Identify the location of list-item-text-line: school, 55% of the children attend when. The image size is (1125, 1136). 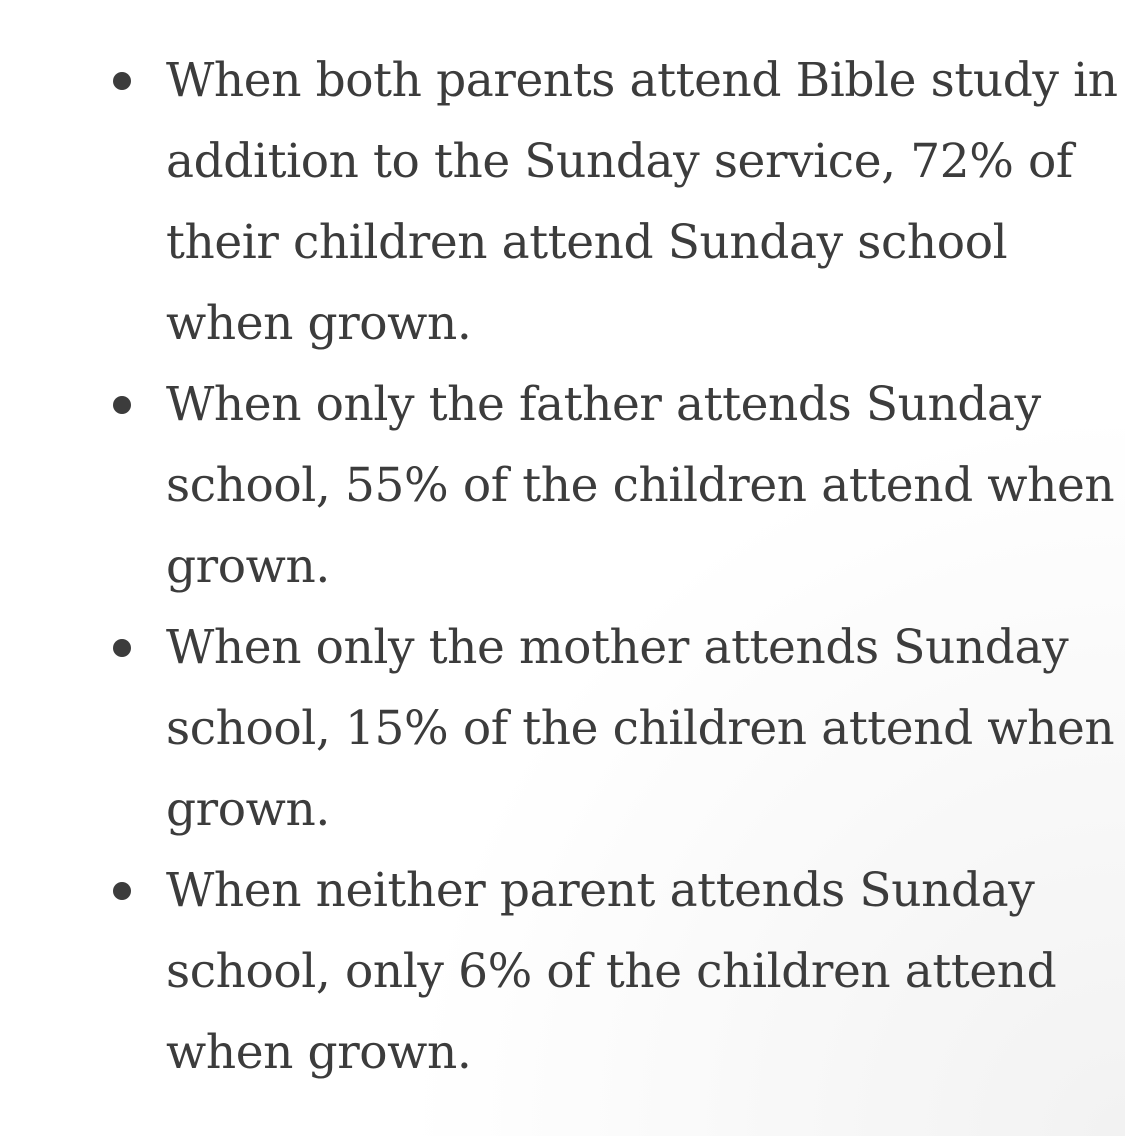
(640, 485).